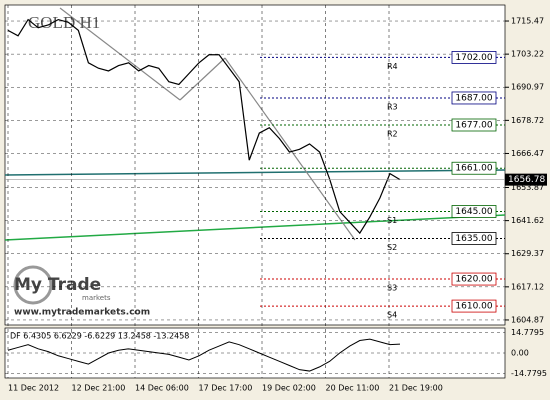  Describe the element at coordinates (392, 288) in the screenshot. I see `level-name: S3` at that location.